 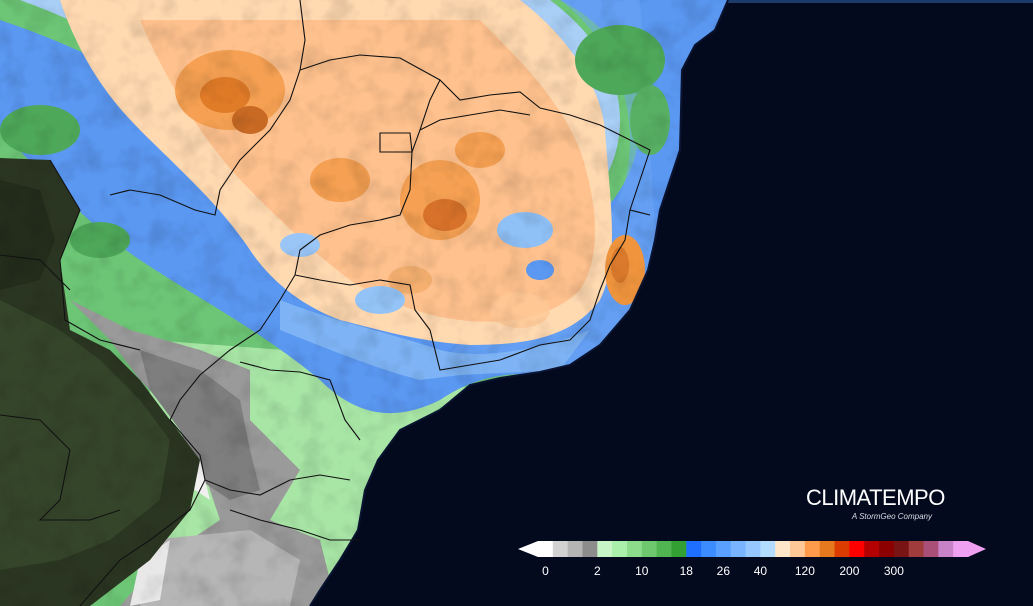 What do you see at coordinates (893, 571) in the screenshot?
I see `legend-tick-label: 300` at bounding box center [893, 571].